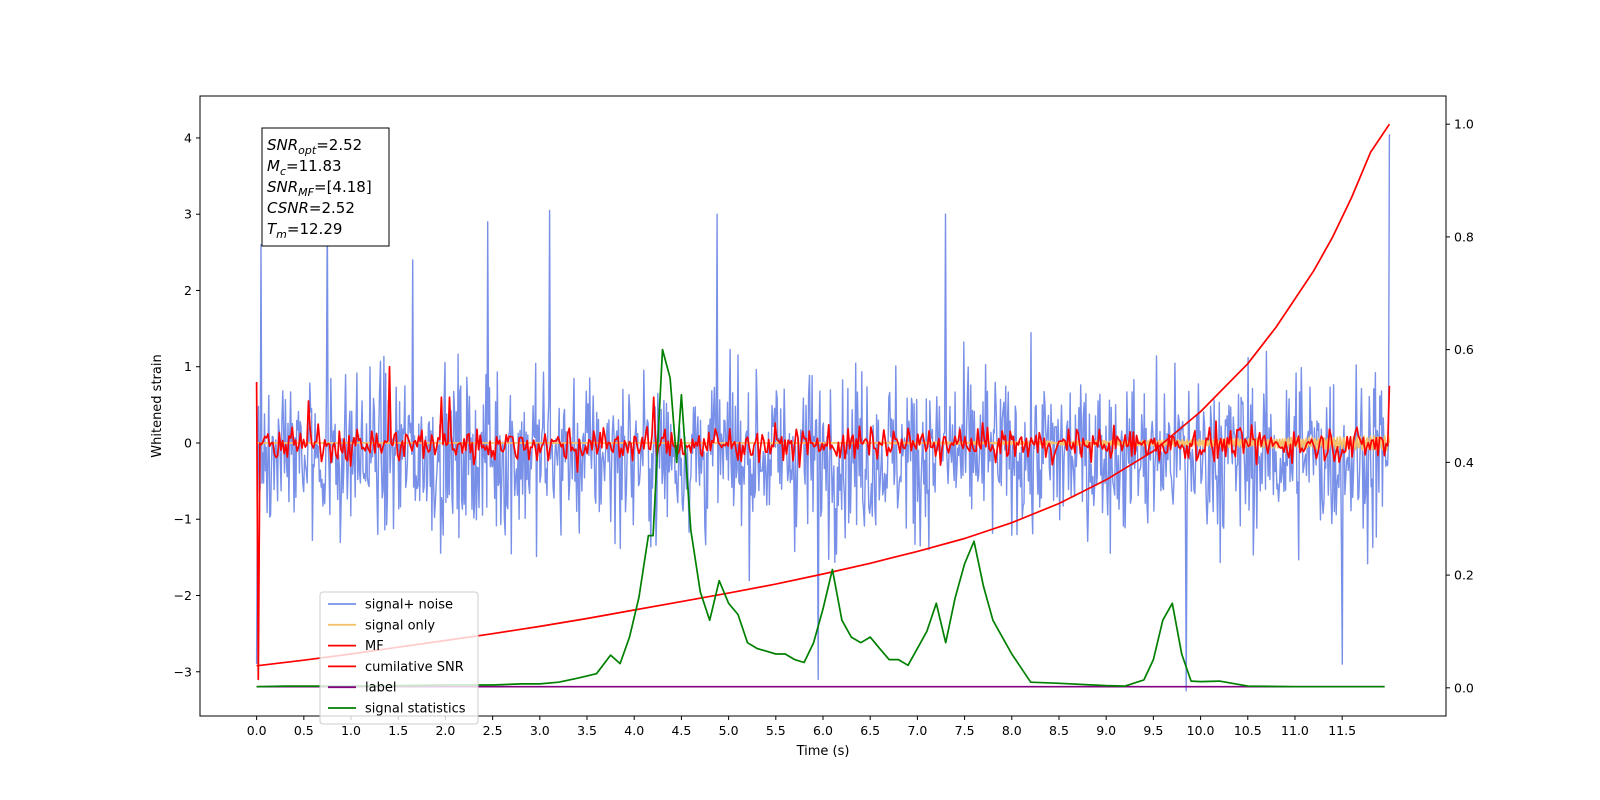 This screenshot has height=800, width=1600. What do you see at coordinates (1153, 730) in the screenshot?
I see `x-tick-label: 9.5` at bounding box center [1153, 730].